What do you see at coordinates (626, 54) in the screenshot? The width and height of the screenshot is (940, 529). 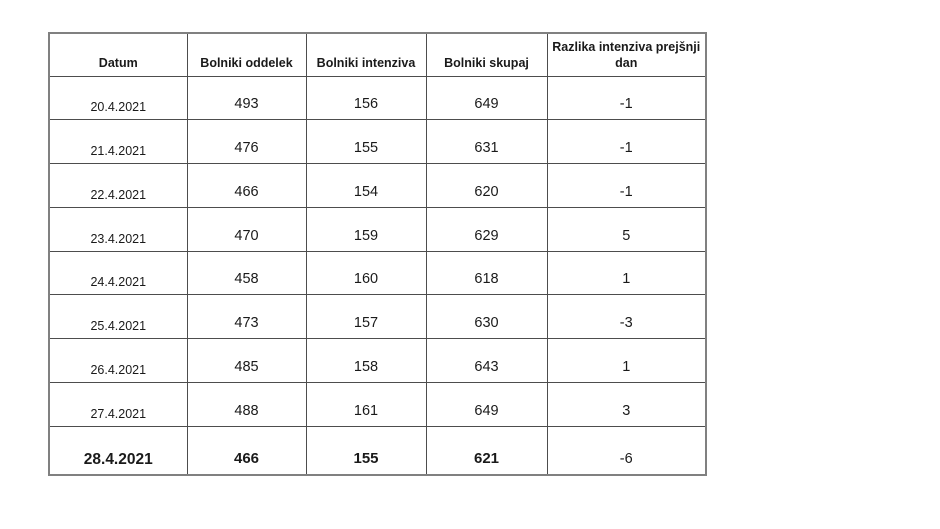 I see `column-header-razlika-intenziva: Razlika intenziva prejšnji dan` at bounding box center [626, 54].